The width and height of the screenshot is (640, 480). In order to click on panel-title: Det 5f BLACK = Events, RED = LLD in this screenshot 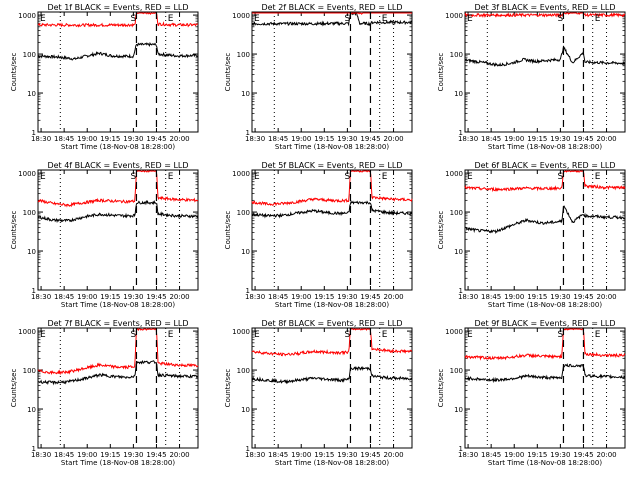, I will do `click(331, 165)`.